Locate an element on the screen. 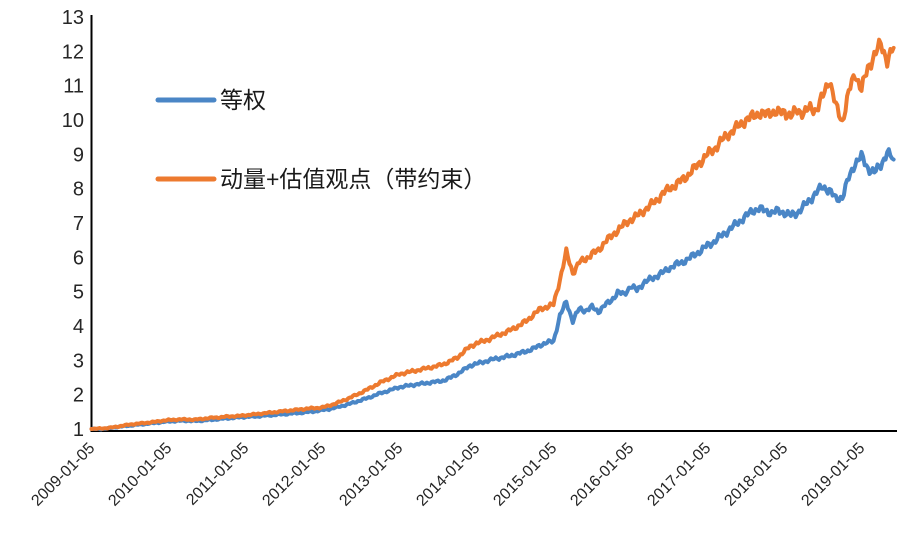 The width and height of the screenshot is (900, 555). y-tick-label: 13 is located at coordinates (73, 18).